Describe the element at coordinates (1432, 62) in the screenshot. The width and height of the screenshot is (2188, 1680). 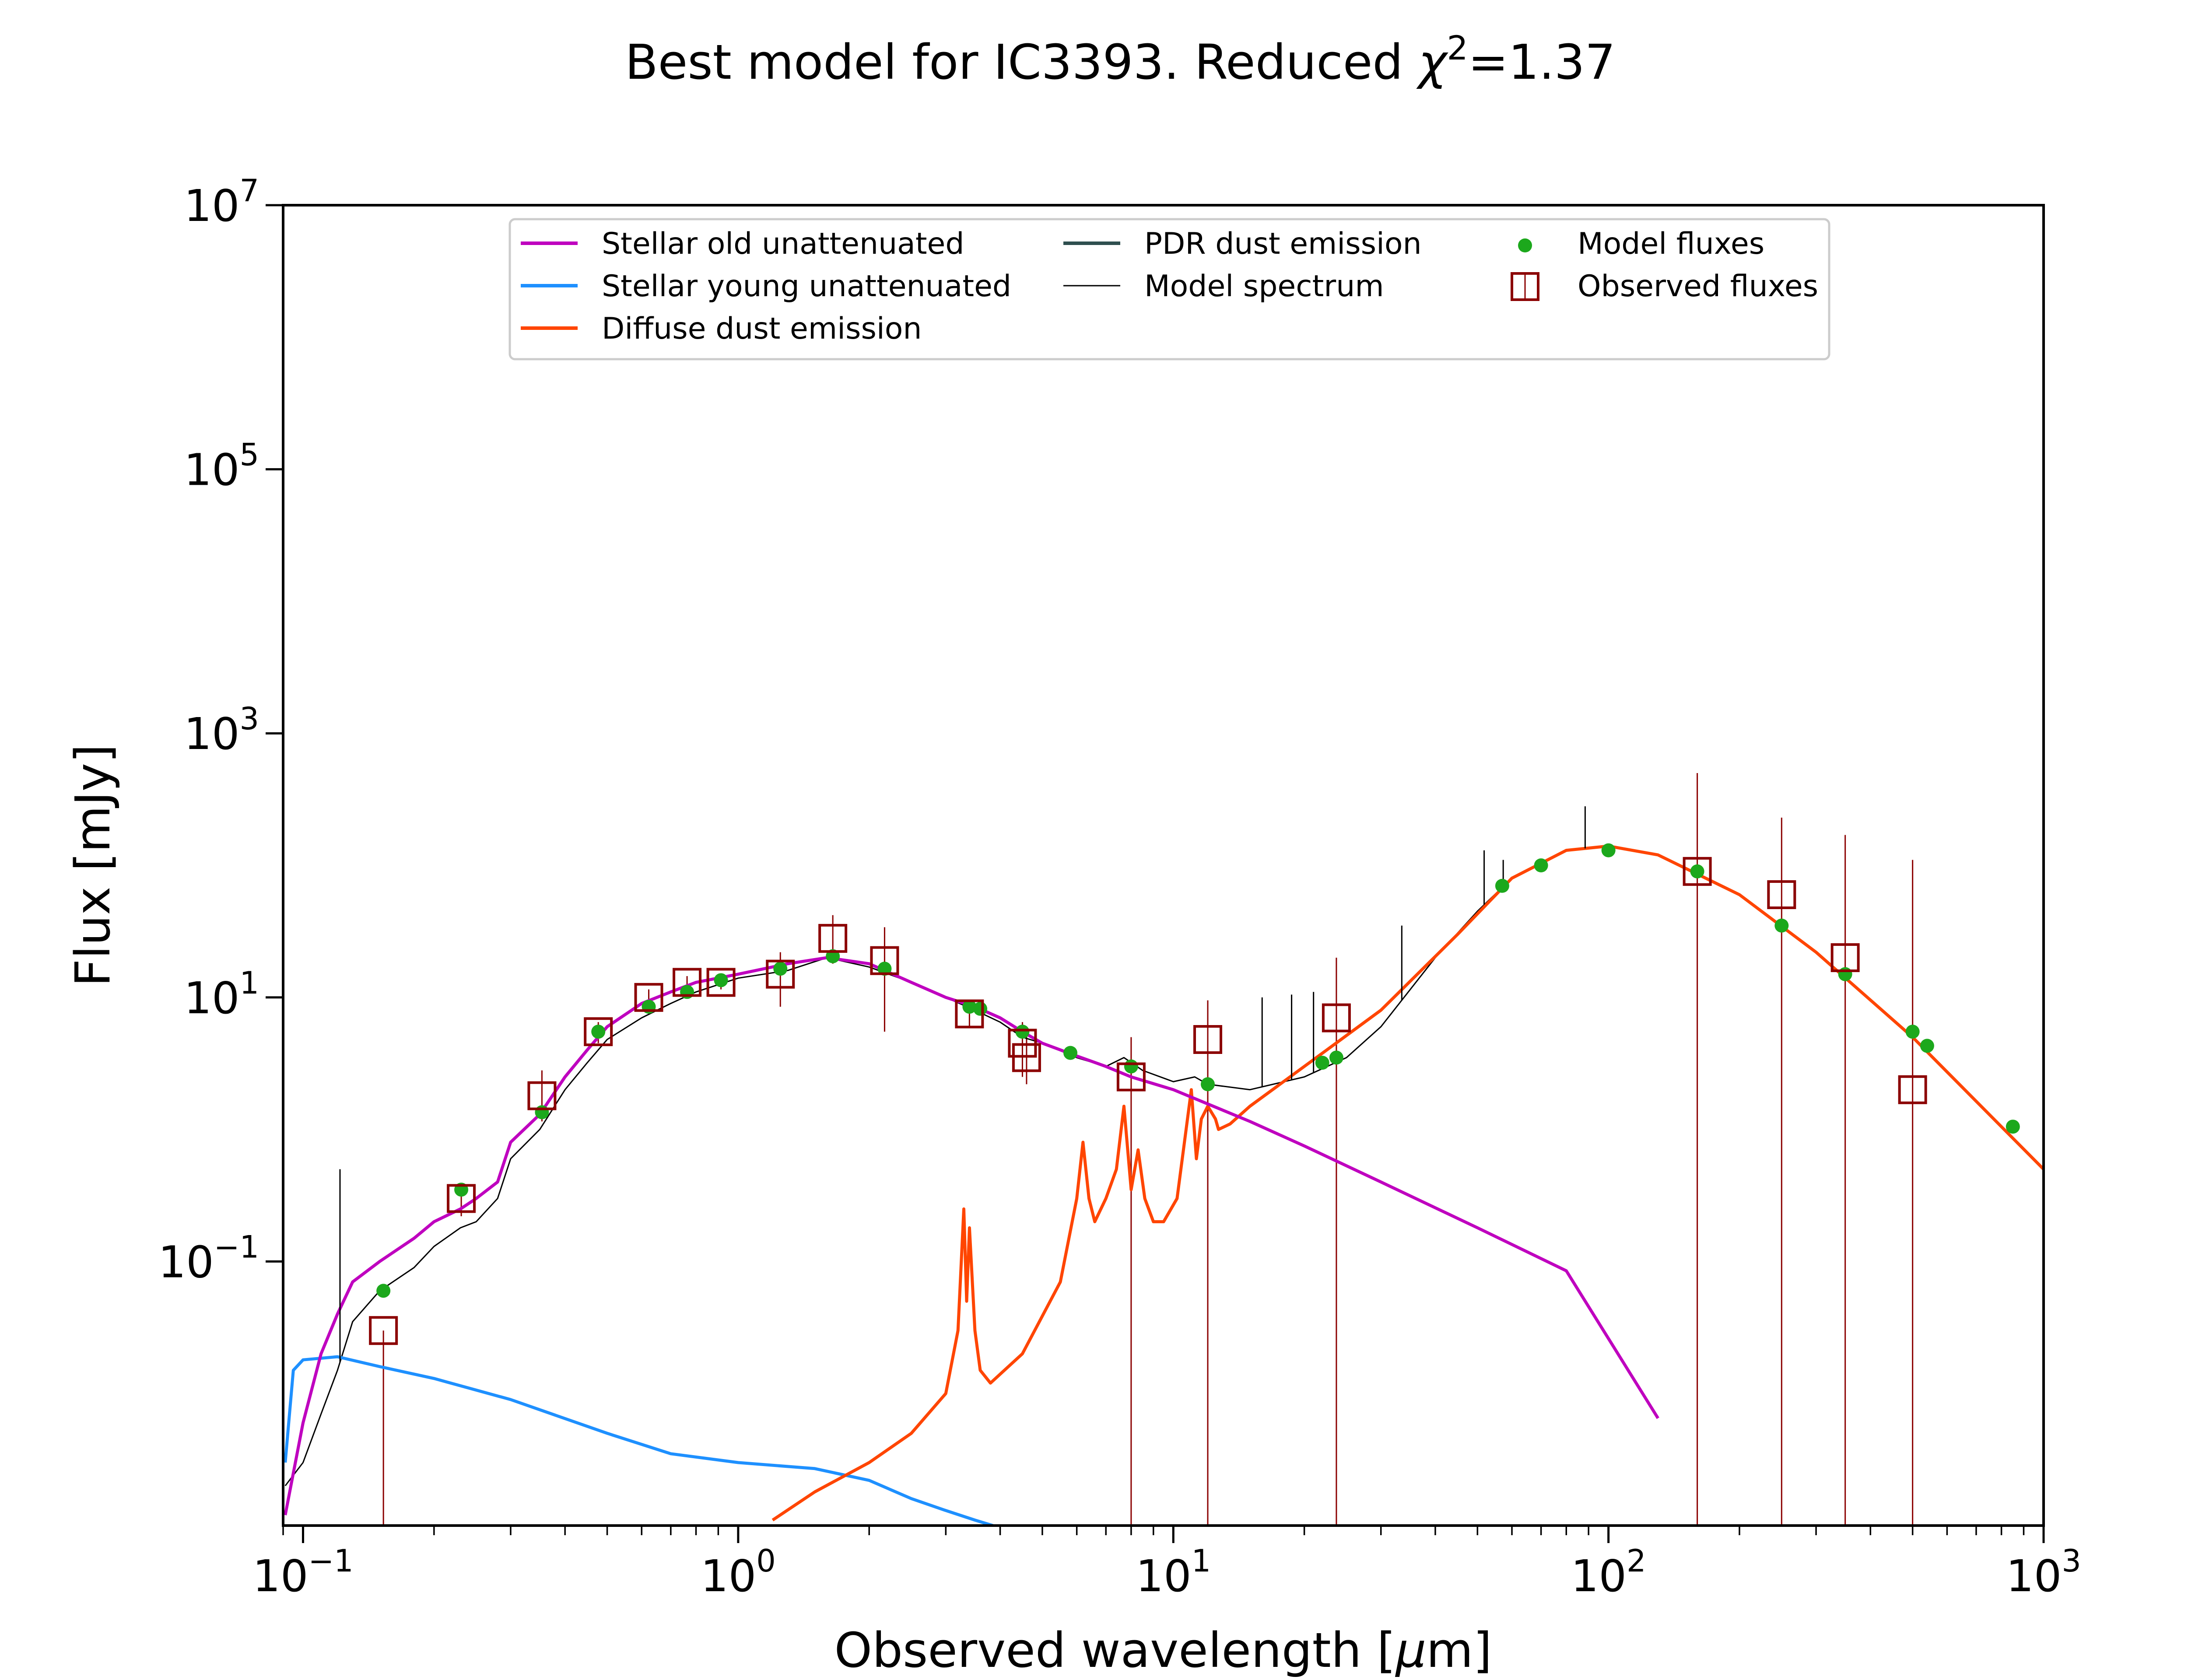
I see `title-chi: χ` at that location.